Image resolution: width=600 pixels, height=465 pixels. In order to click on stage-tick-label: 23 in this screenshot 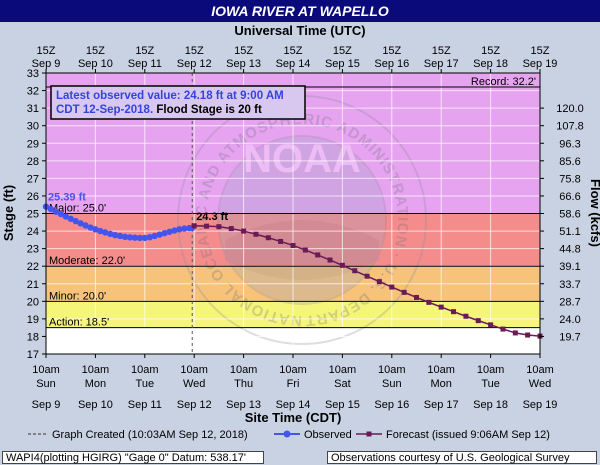, I will do `click(33, 250)`.